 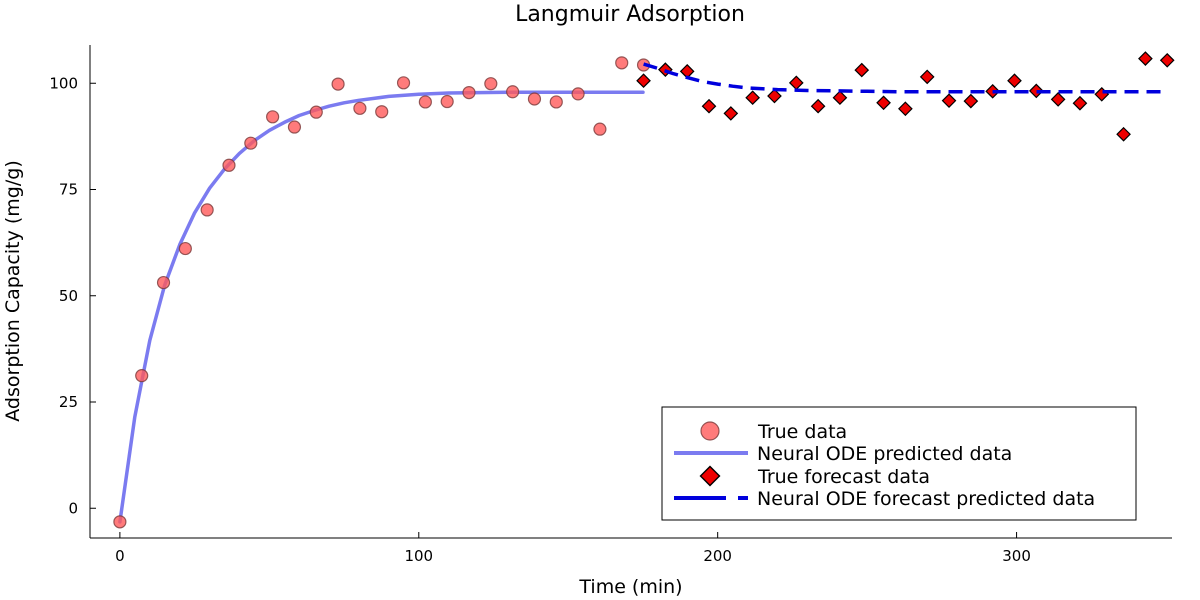 I want to click on legend-label: True forecast data, so click(x=843, y=477).